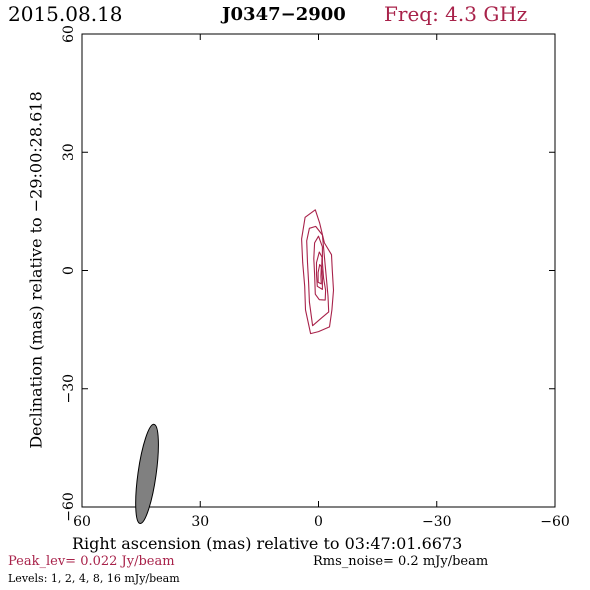 Image resolution: width=590 pixels, height=590 pixels. What do you see at coordinates (94, 578) in the screenshot?
I see `contour-levels: Levels: 1, 2, 4, 8, 16 mJy/beam` at bounding box center [94, 578].